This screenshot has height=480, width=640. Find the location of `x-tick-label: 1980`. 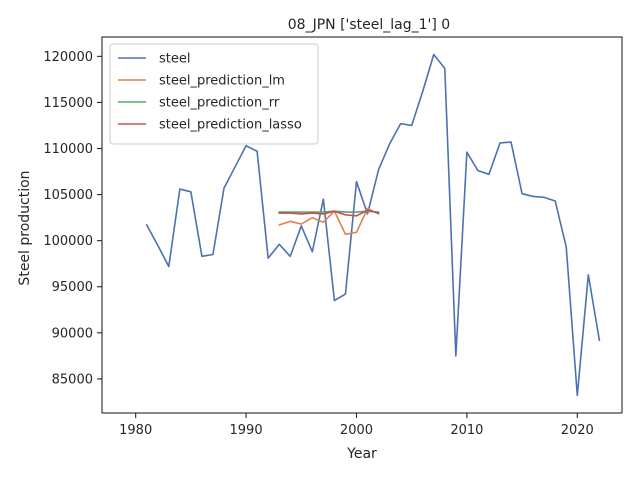

x-tick-label: 1980 is located at coordinates (135, 430).